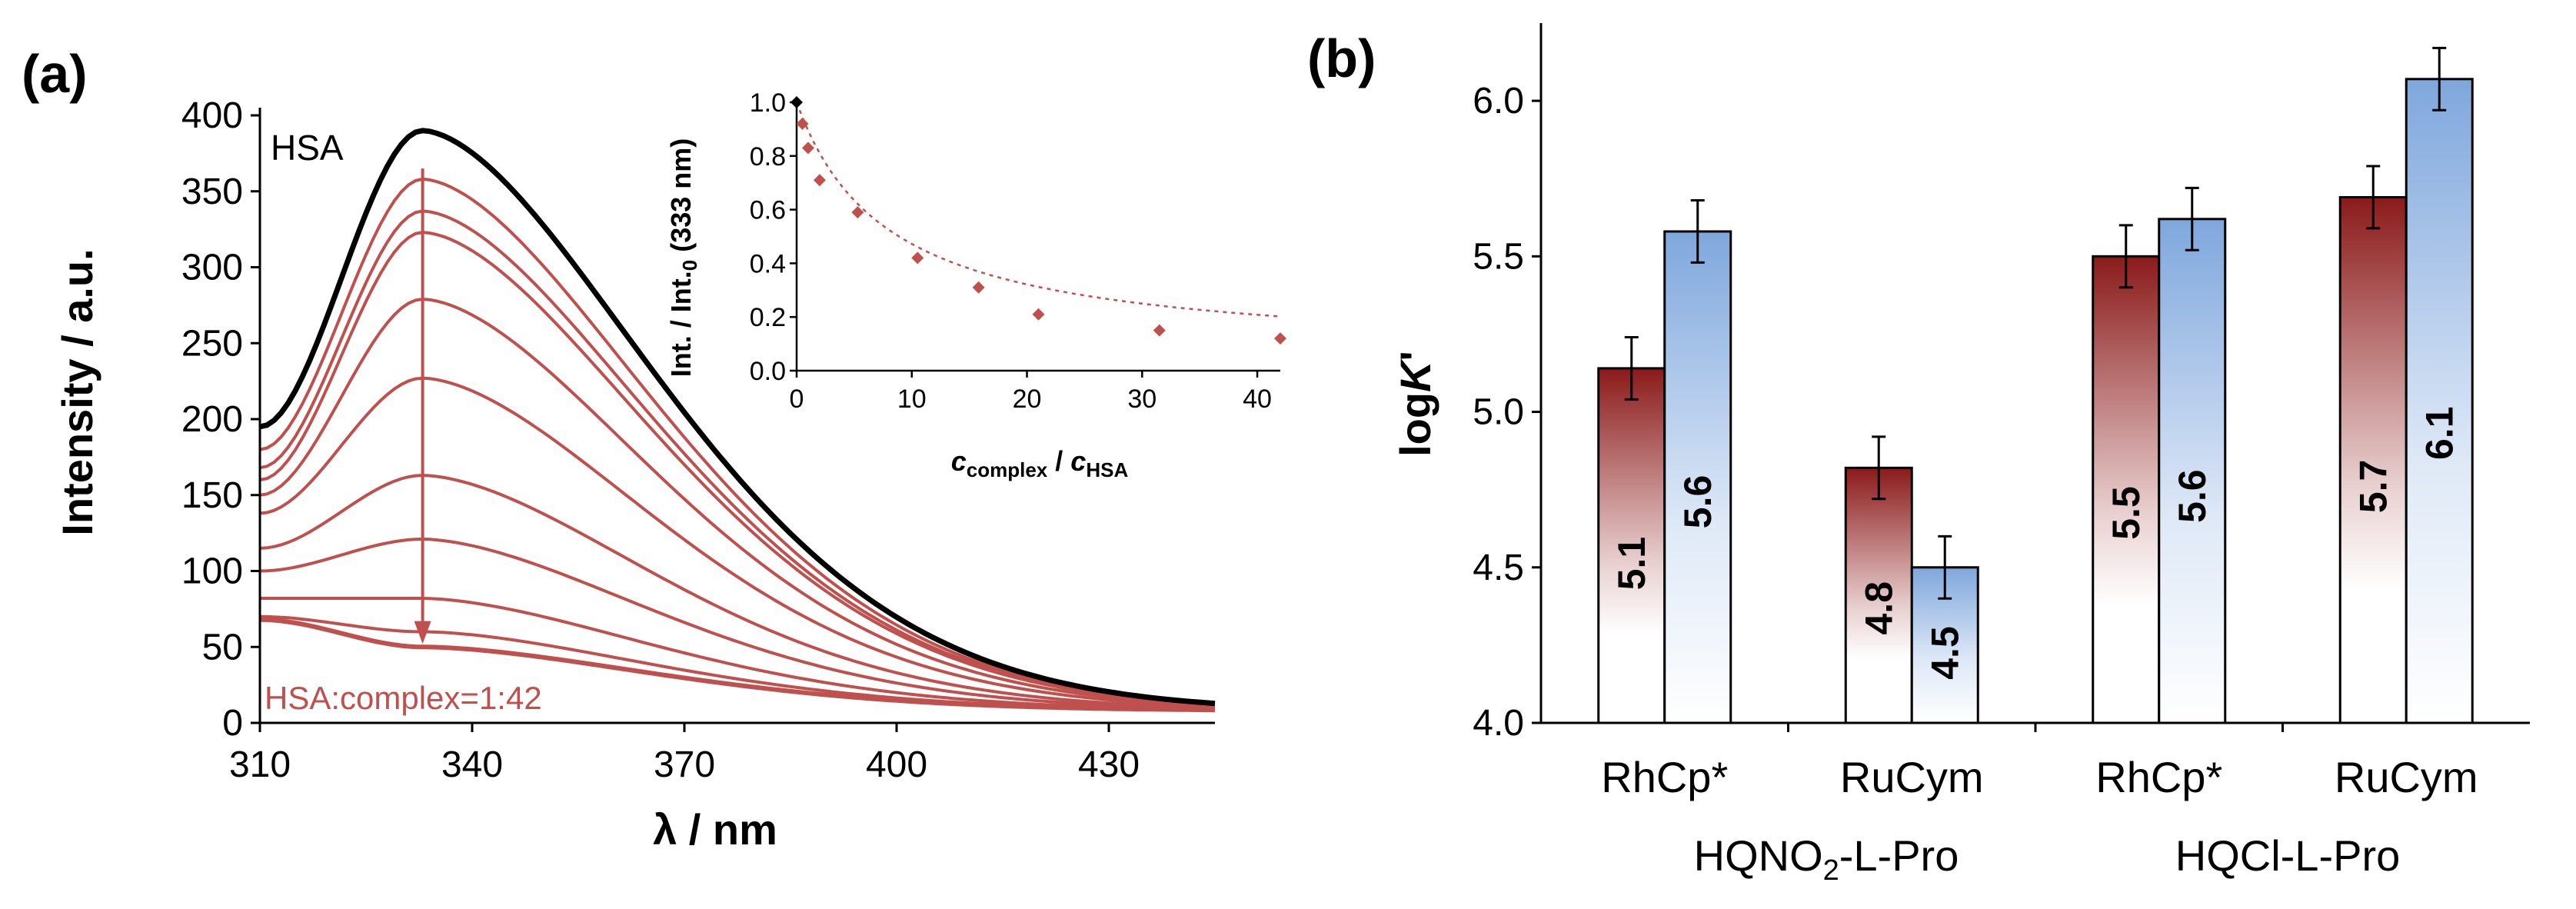 The width and height of the screenshot is (2576, 909). I want to click on logk-bar-red, so click(2126, 489).